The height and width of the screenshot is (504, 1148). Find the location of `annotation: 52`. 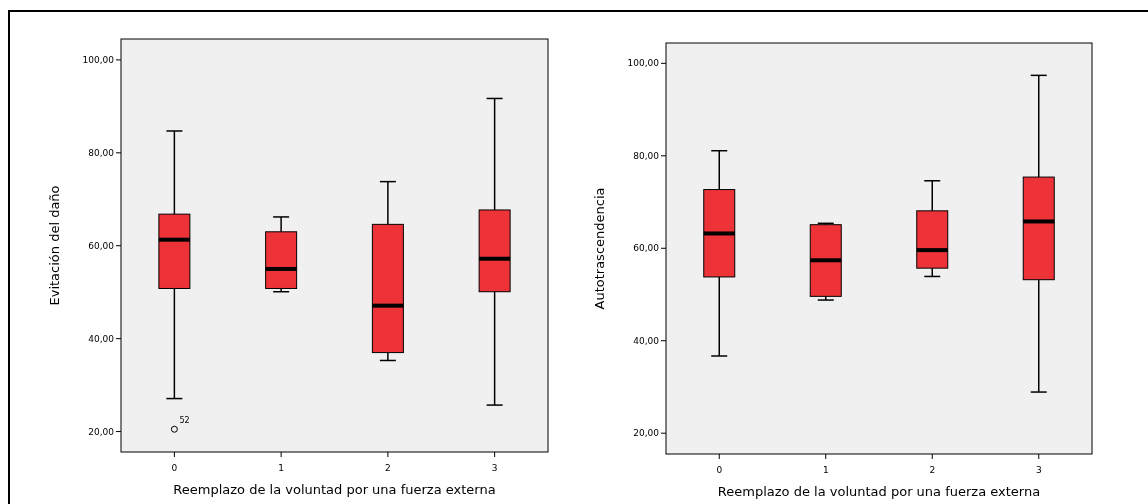

annotation: 52 is located at coordinates (184, 421).